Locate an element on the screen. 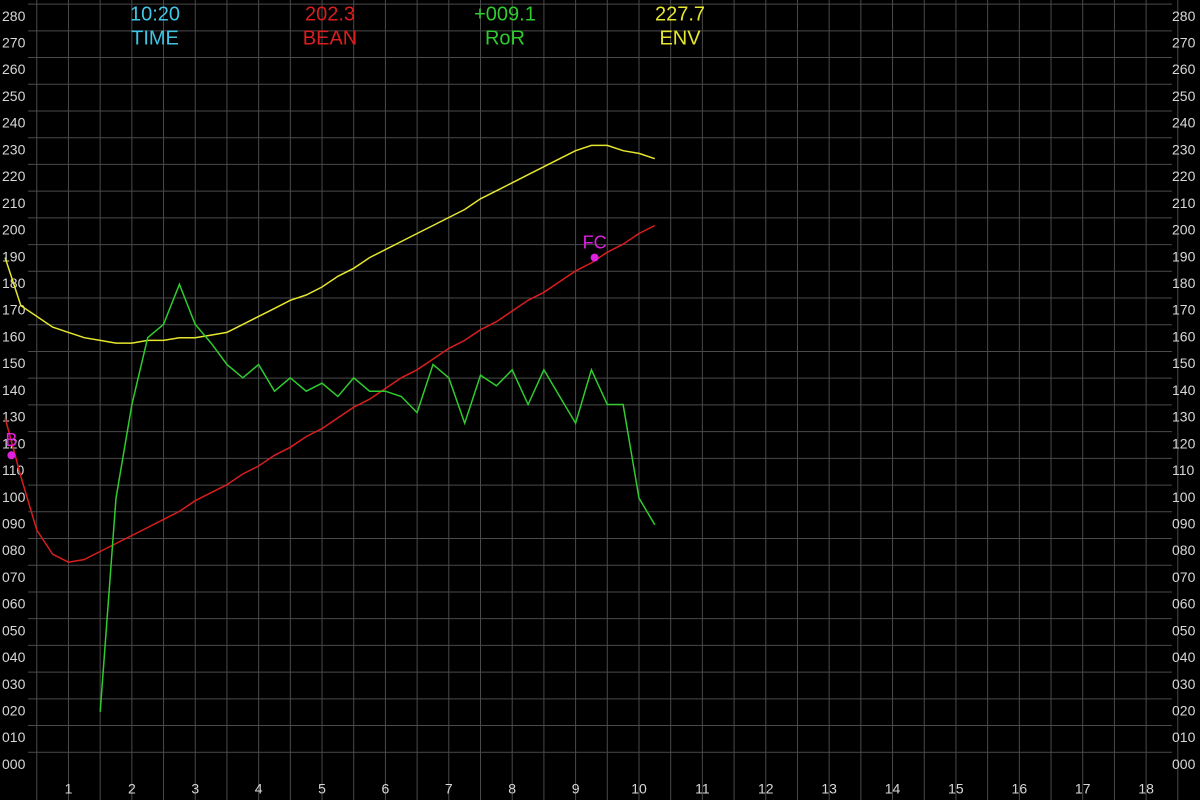 The height and width of the screenshot is (800, 1200). y-tick-label-right: 110 is located at coordinates (1183, 470).